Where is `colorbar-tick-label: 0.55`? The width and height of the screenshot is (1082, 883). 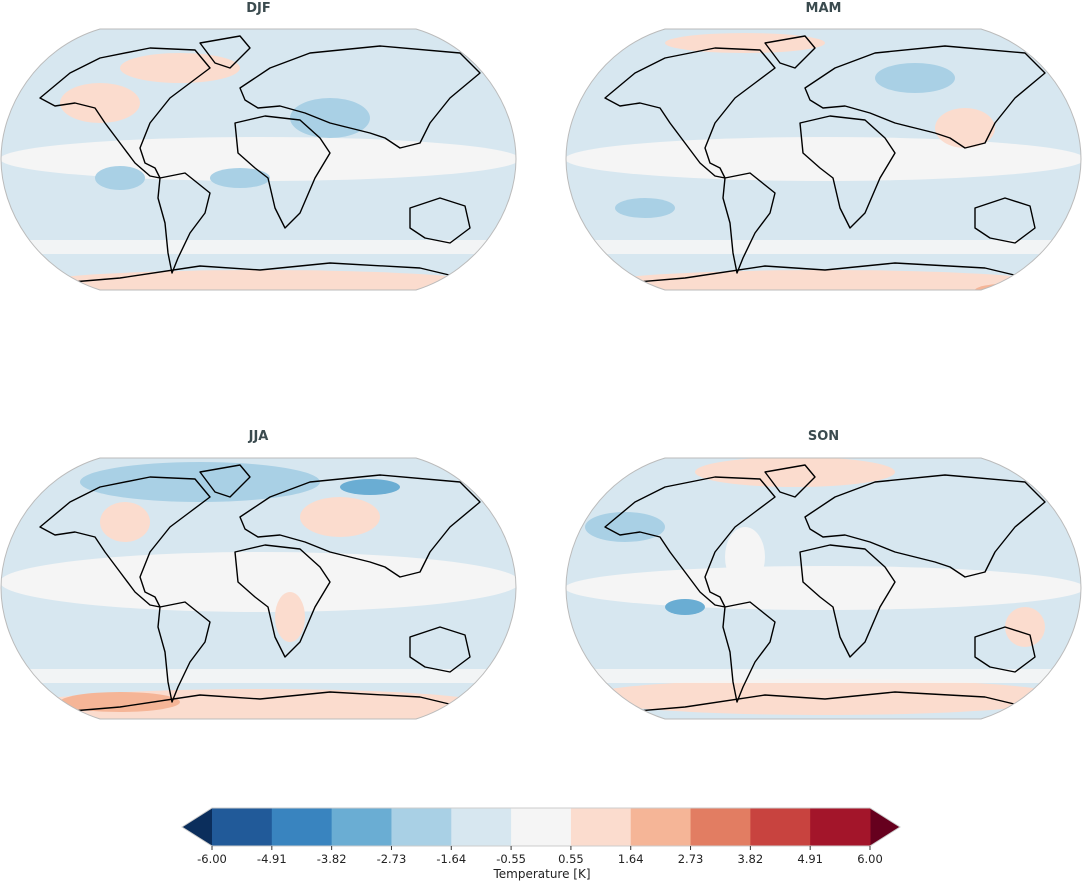
colorbar-tick-label: 0.55 is located at coordinates (571, 859).